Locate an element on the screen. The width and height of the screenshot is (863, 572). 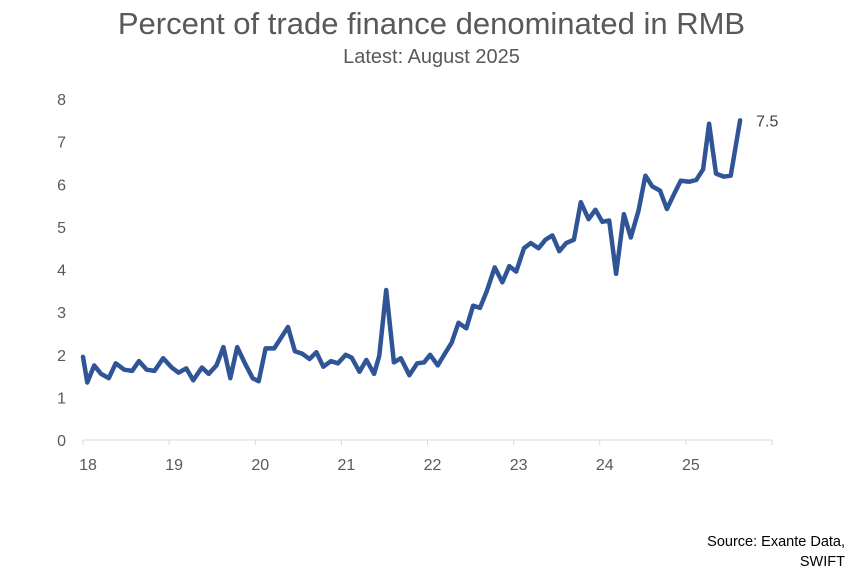
y-axis-tick-labels: 0 1 2 3 4 5 6 7 8 is located at coordinates (61, 271).